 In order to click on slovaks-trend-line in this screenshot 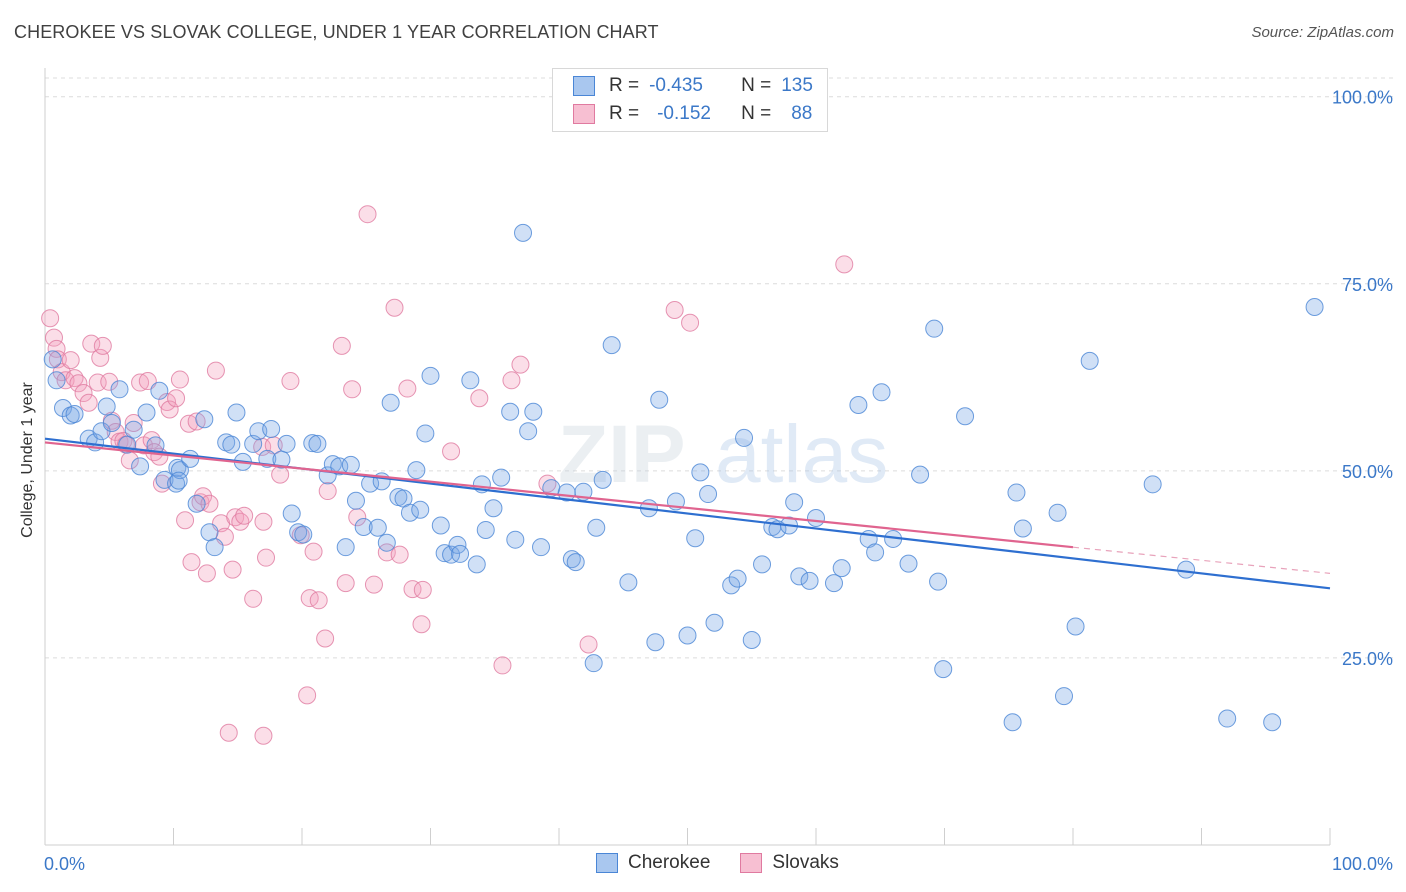, I will do `click(559, 495)`.